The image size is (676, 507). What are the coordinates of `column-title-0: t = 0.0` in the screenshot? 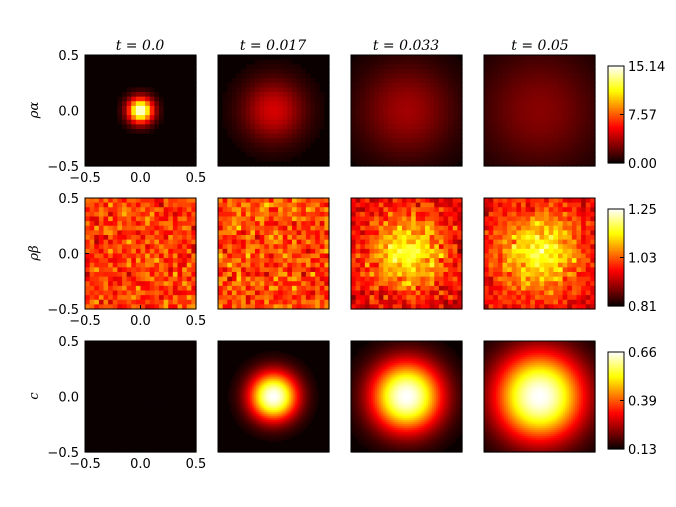 It's located at (140, 46).